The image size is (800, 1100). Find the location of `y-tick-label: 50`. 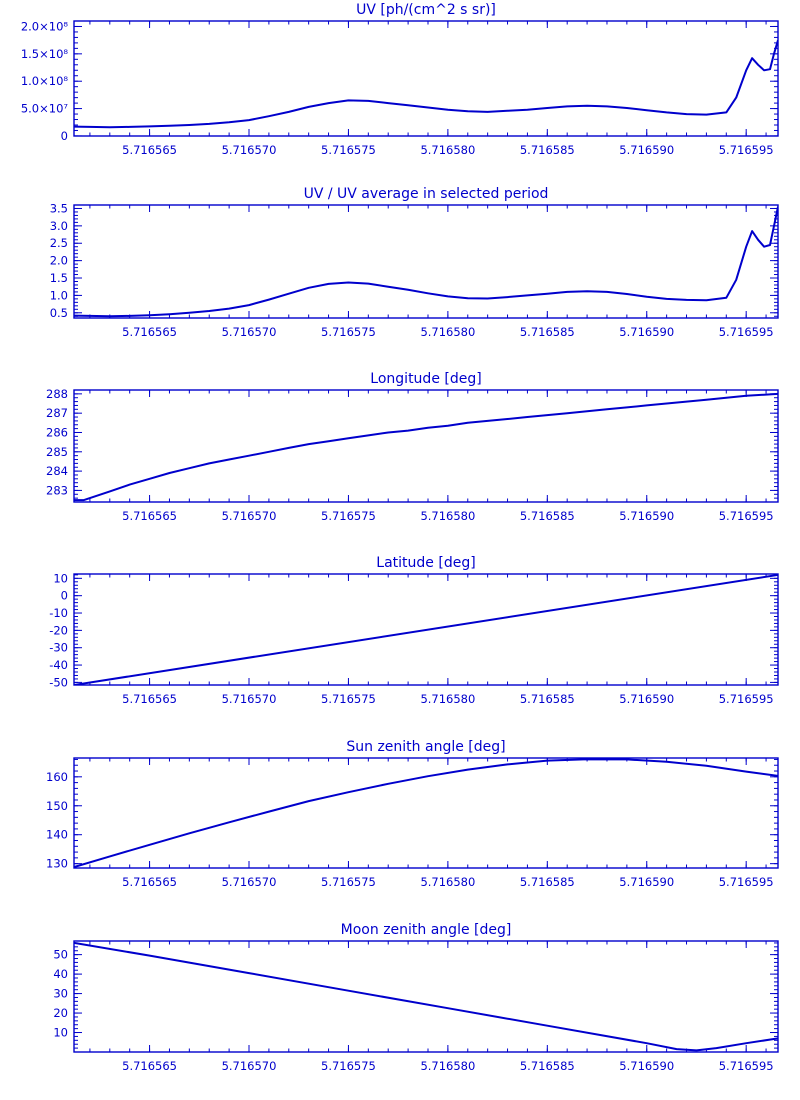

y-tick-label: 50 is located at coordinates (60, 955).